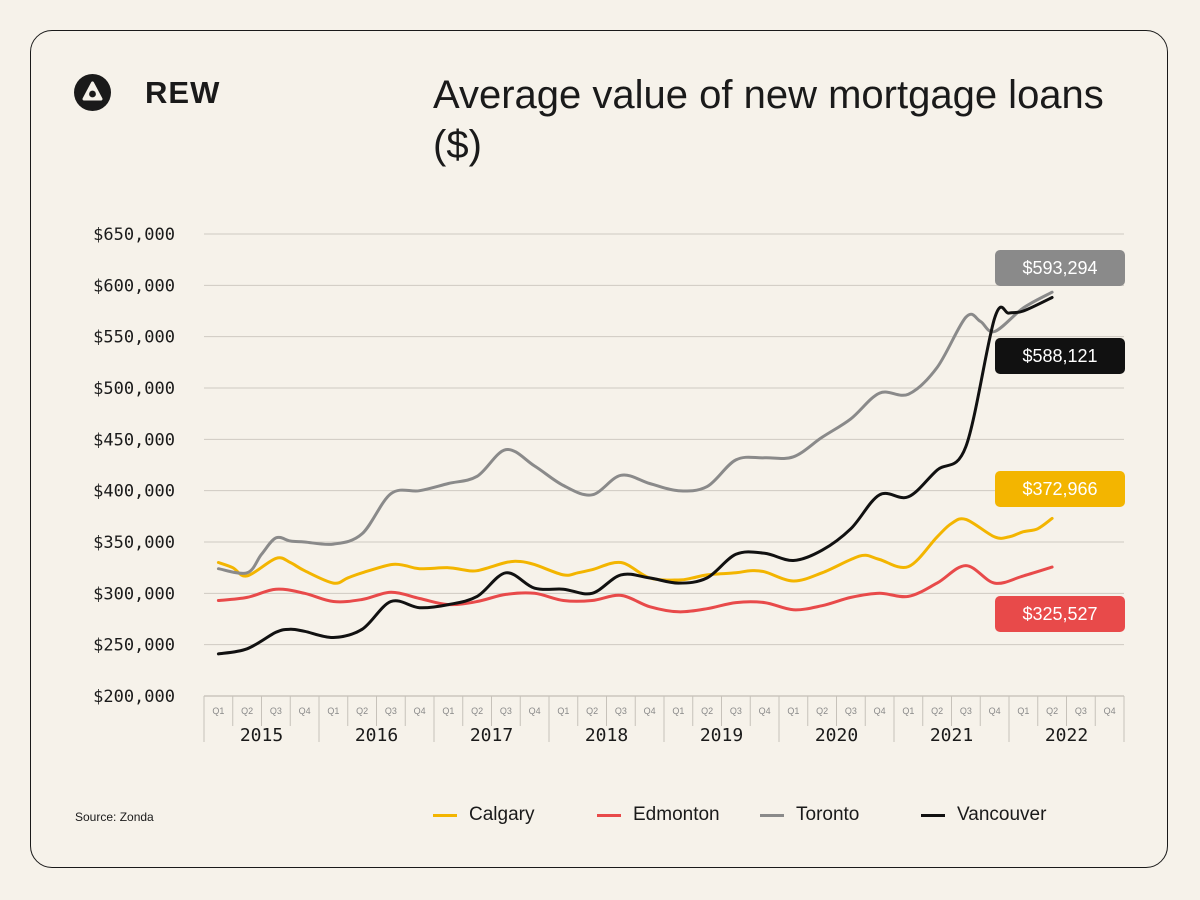  I want to click on year-tick-label: 2016, so click(376, 735).